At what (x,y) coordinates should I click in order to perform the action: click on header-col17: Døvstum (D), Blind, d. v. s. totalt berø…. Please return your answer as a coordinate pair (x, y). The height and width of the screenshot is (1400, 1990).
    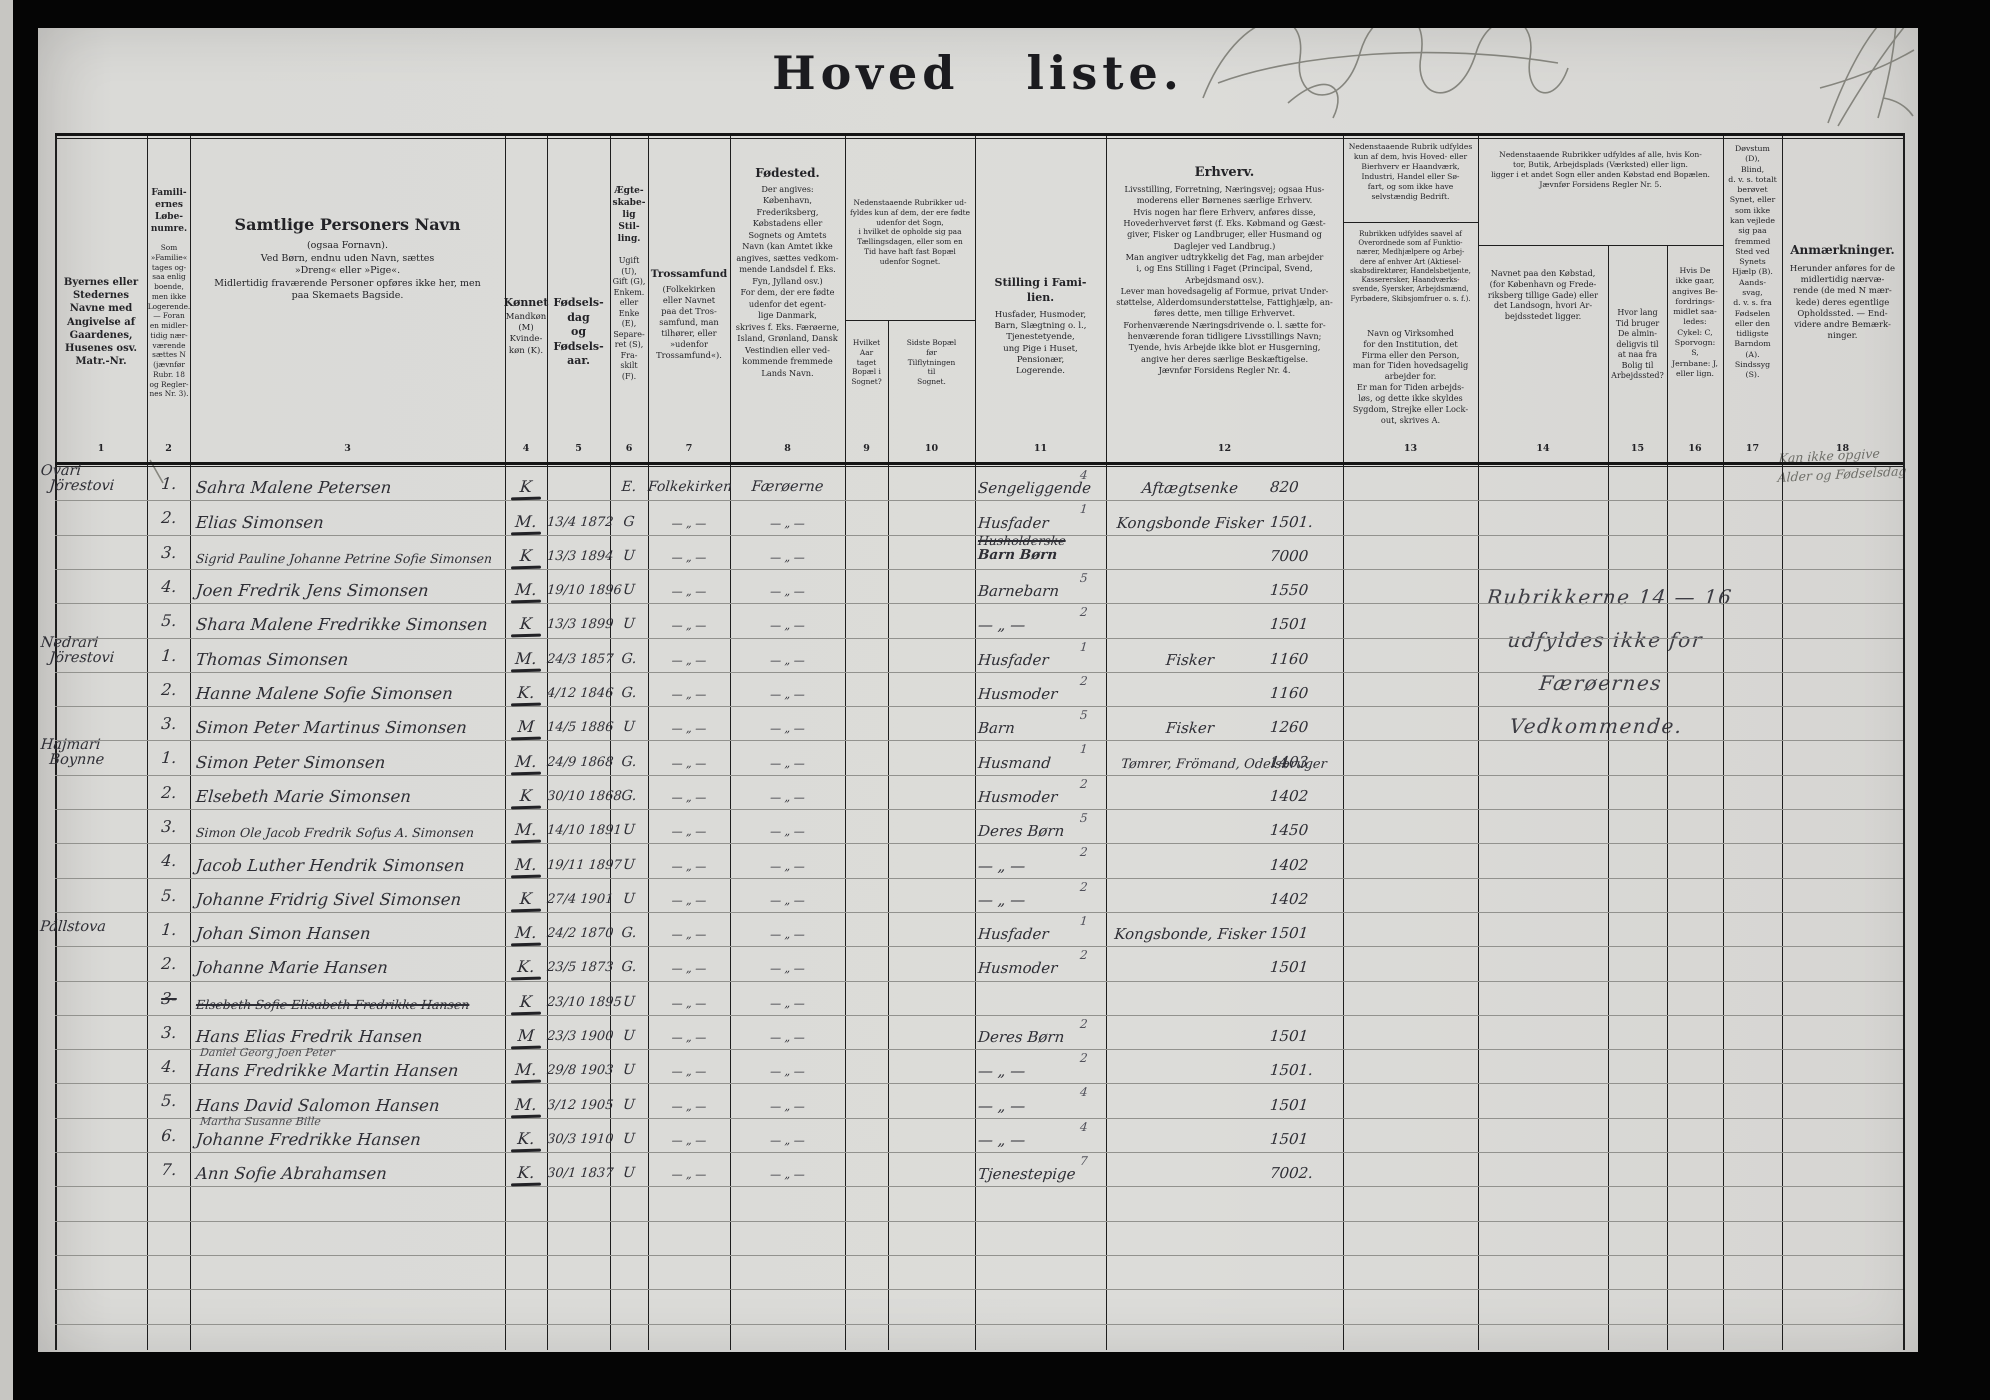
    Looking at the image, I should click on (1752, 262).